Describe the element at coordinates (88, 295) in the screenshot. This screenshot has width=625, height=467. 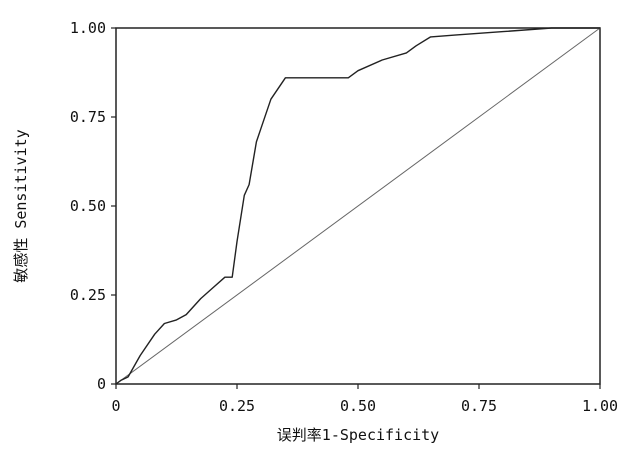
I see `y-tick-label: 0.25` at that location.